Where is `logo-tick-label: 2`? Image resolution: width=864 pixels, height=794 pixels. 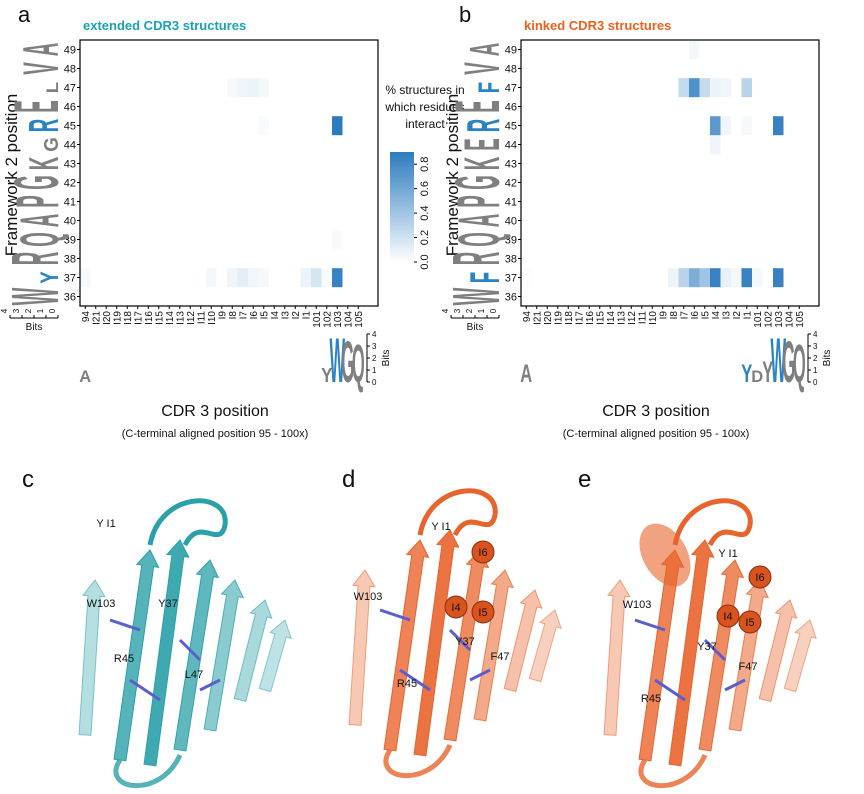
logo-tick-label: 2 is located at coordinates (815, 358).